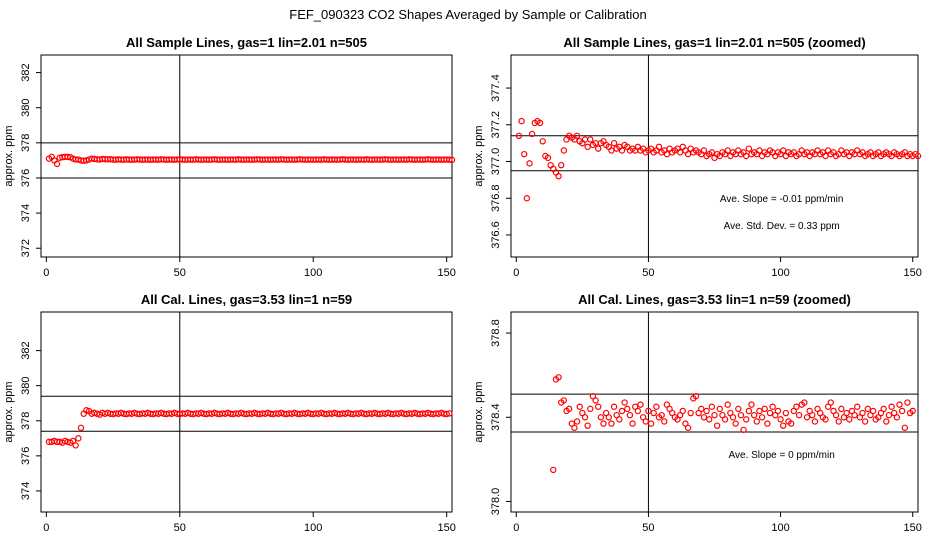 The image size is (936, 540). Describe the element at coordinates (26, 108) in the screenshot. I see `y-tick-label: 380` at that location.